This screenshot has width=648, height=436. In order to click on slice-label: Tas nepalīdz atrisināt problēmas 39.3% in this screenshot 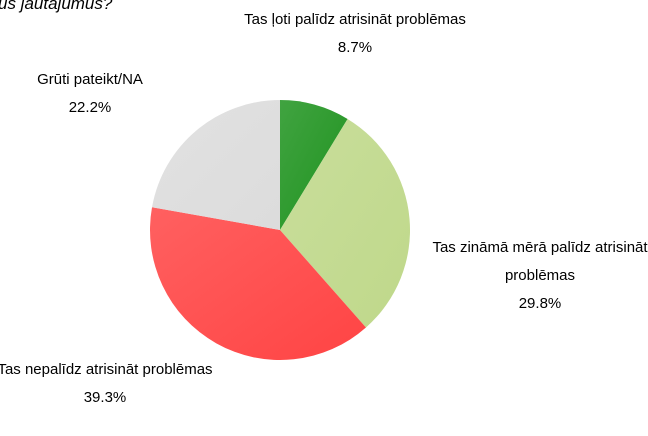, I will do `click(107, 384)`.